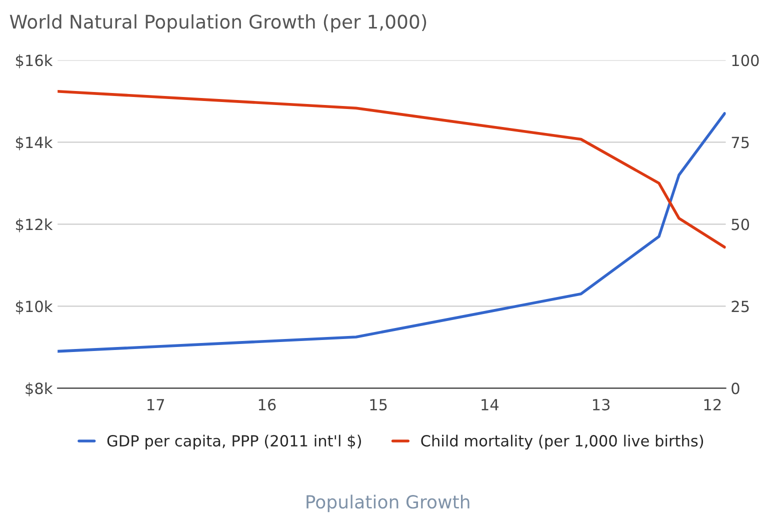 This screenshot has height=519, width=768. I want to click on chart-title: World Natural Population Growth (per 1,000), so click(218, 23).